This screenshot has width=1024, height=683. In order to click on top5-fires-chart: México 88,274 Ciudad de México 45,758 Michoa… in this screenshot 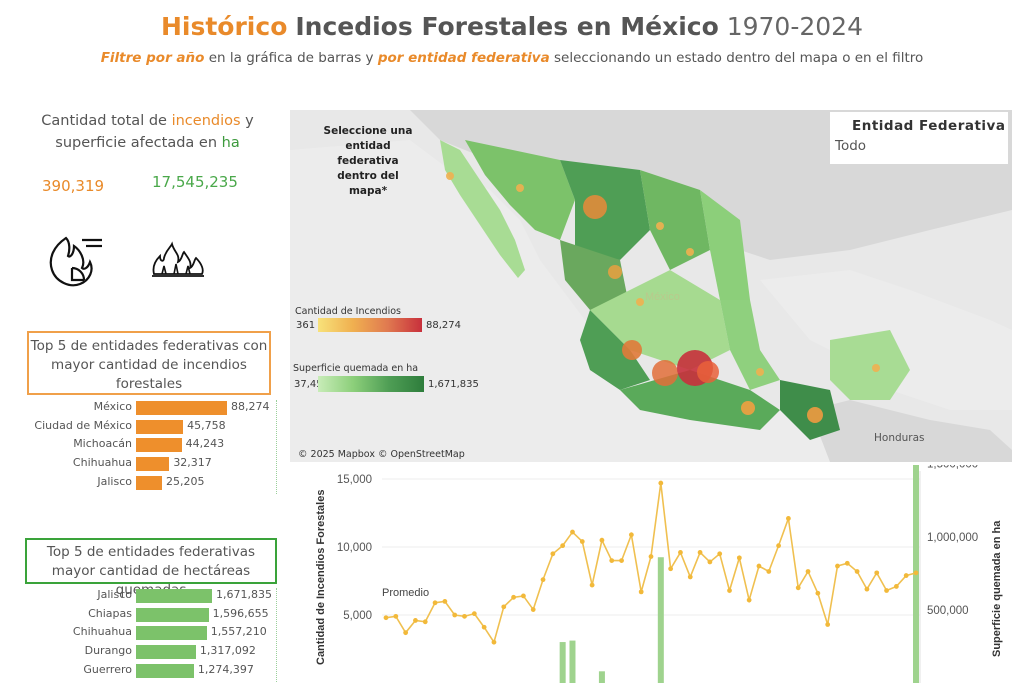, I will do `click(138, 447)`.